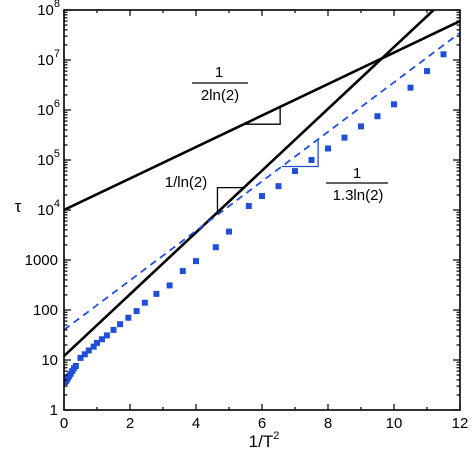 This screenshot has width=474, height=460. Describe the element at coordinates (196, 423) in the screenshot. I see `x-tick-label: 4` at that location.